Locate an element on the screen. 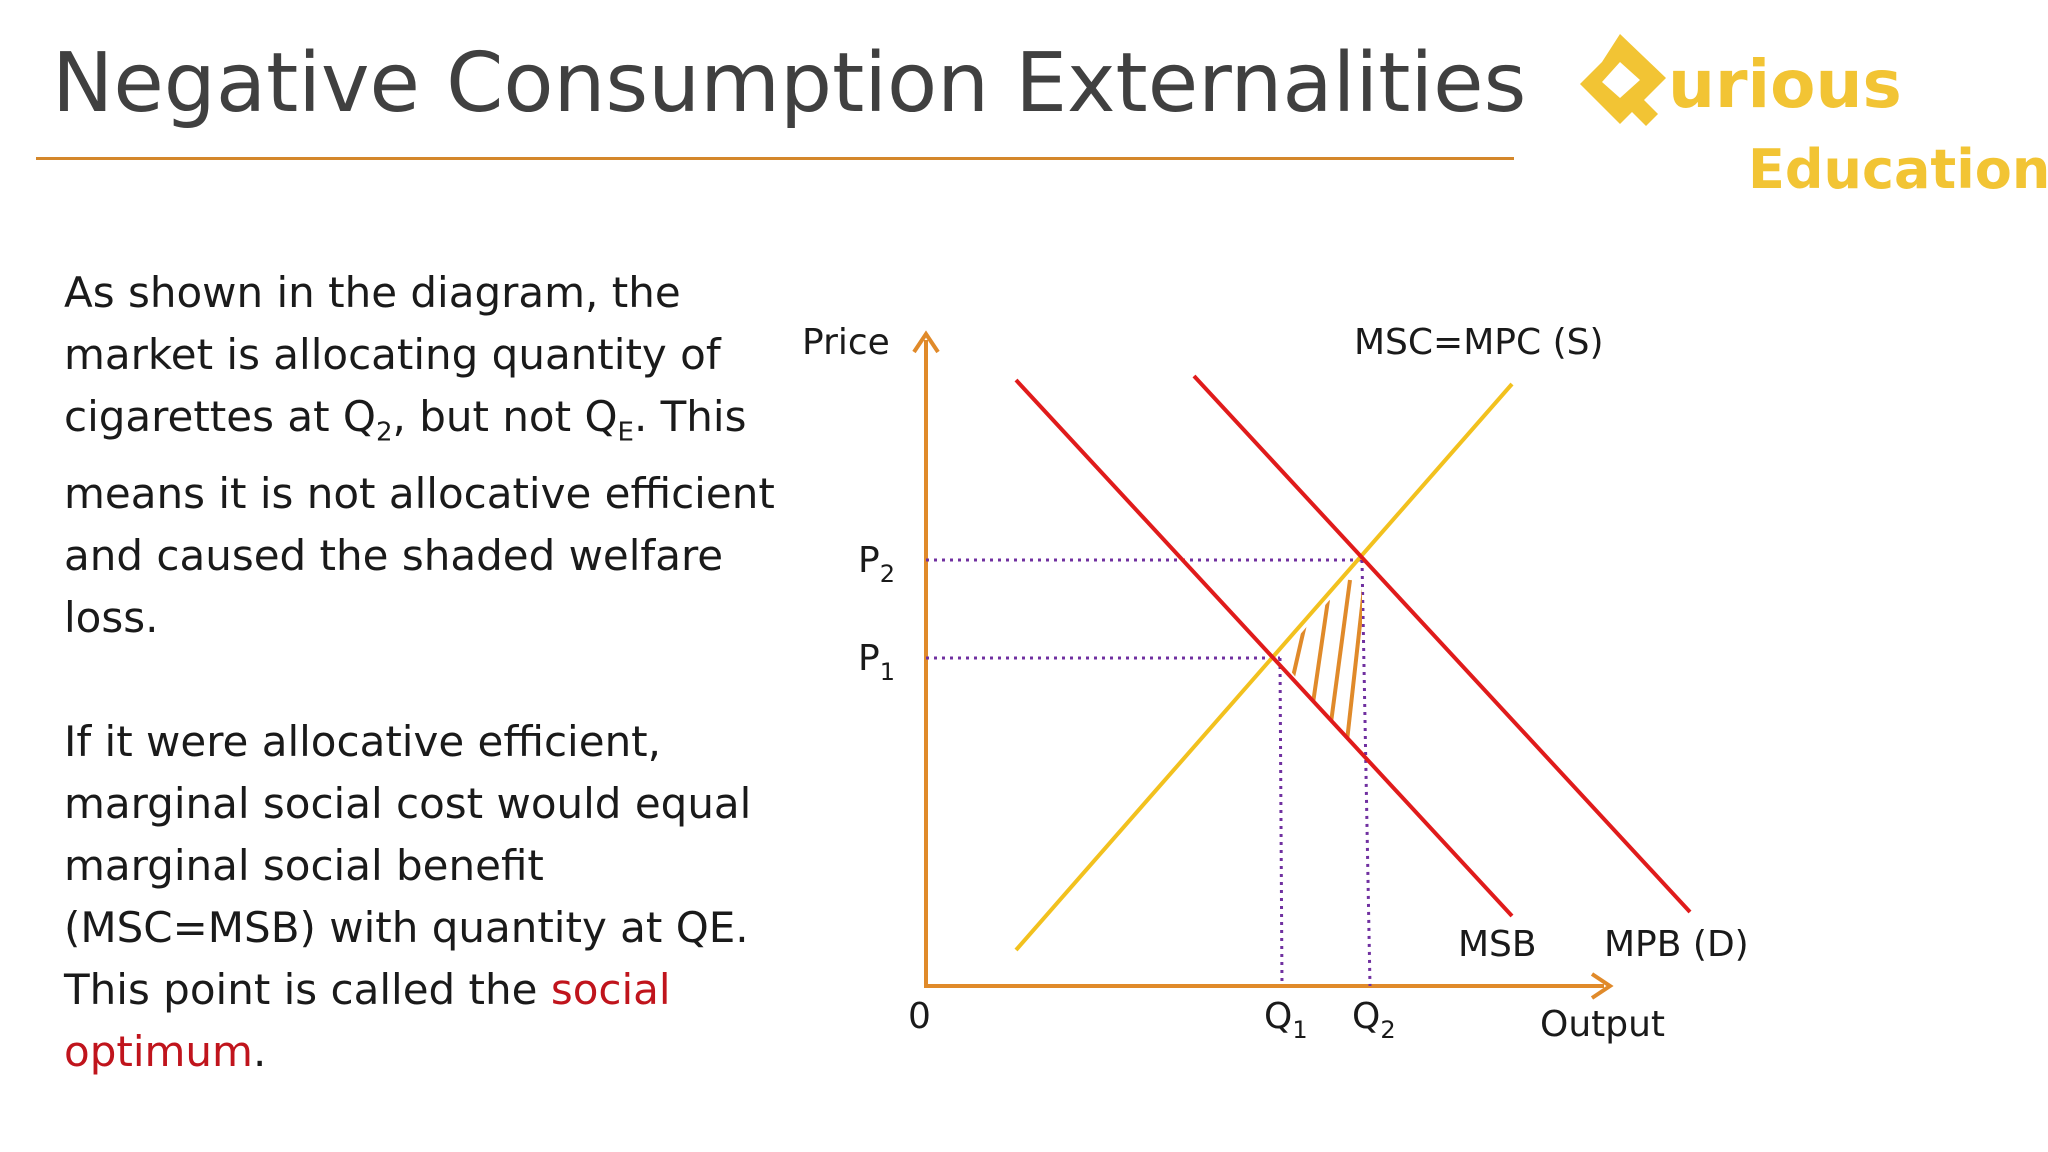  y-axis-label: Price is located at coordinates (846, 342).